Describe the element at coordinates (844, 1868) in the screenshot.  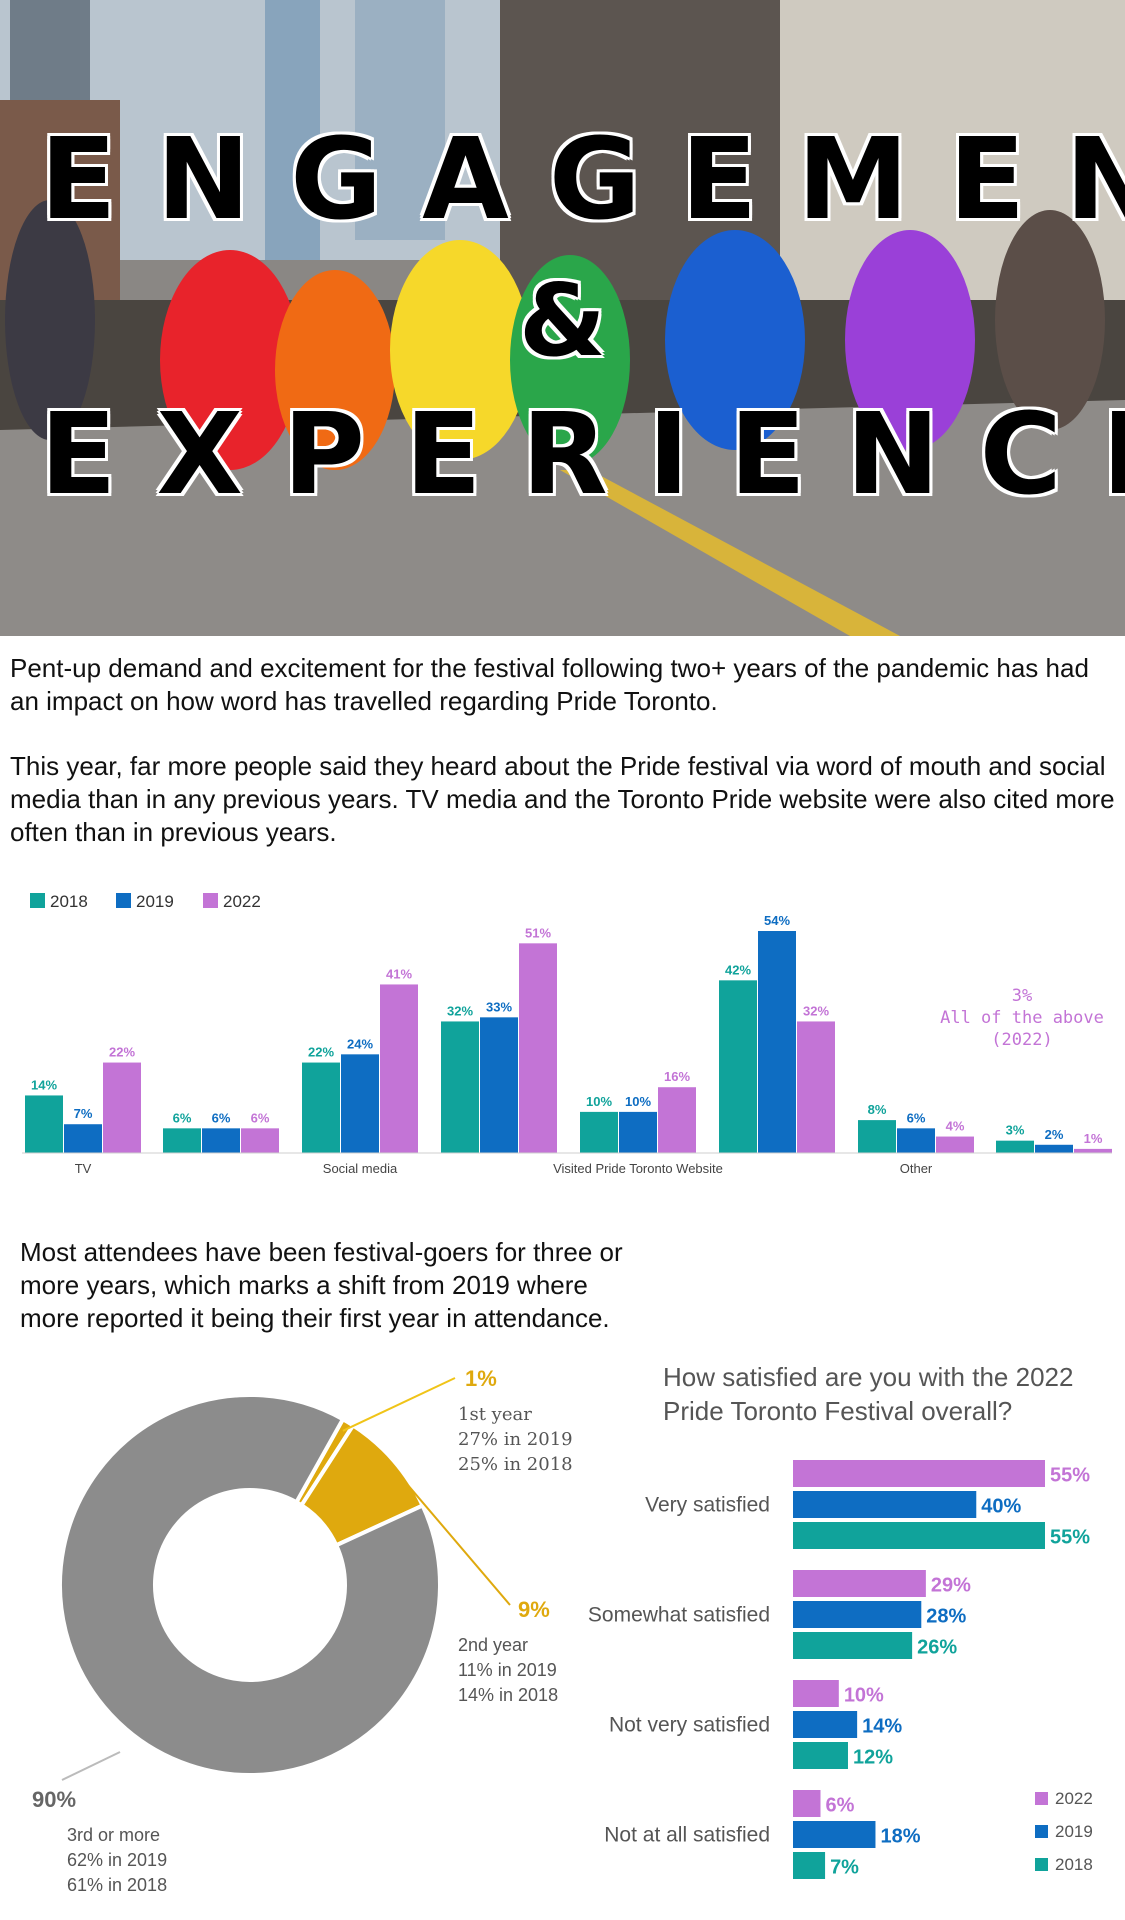
I see `hbar-label-2018-3: 7%` at that location.